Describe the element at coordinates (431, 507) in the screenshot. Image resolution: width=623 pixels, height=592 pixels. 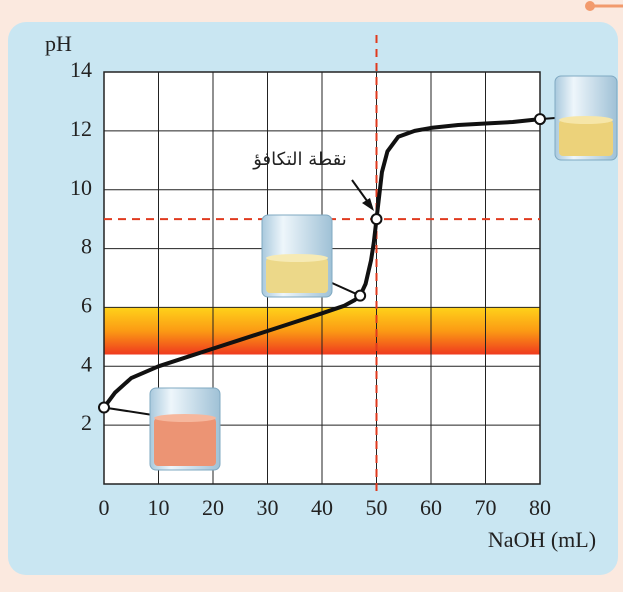
I see `x-tick-label: 60` at that location.